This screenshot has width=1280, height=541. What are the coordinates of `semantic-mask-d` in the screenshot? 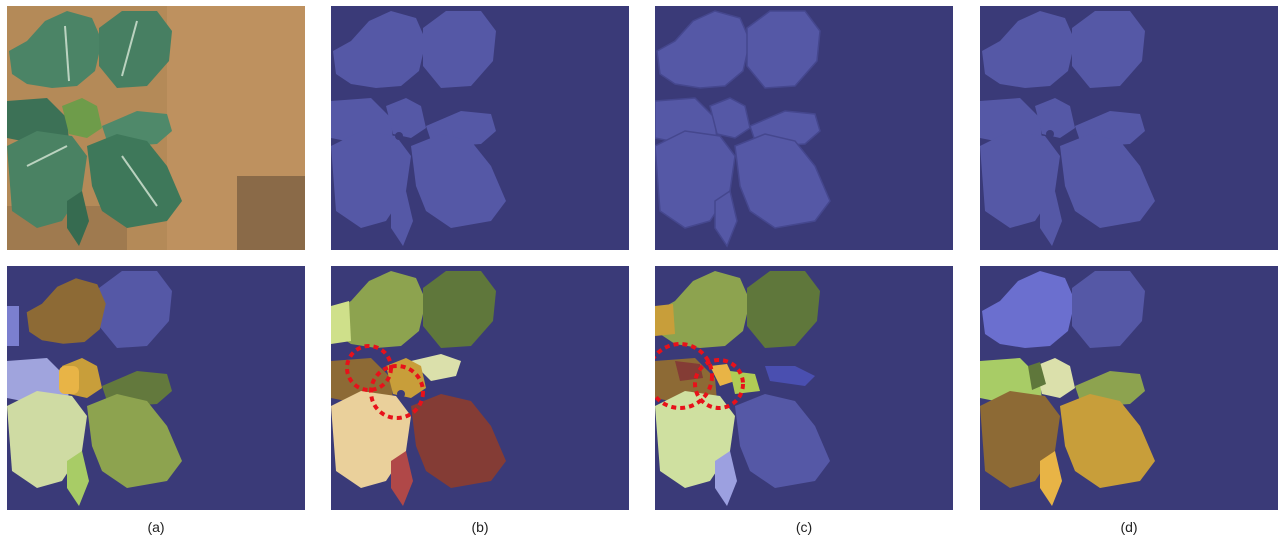 It's located at (1129, 128).